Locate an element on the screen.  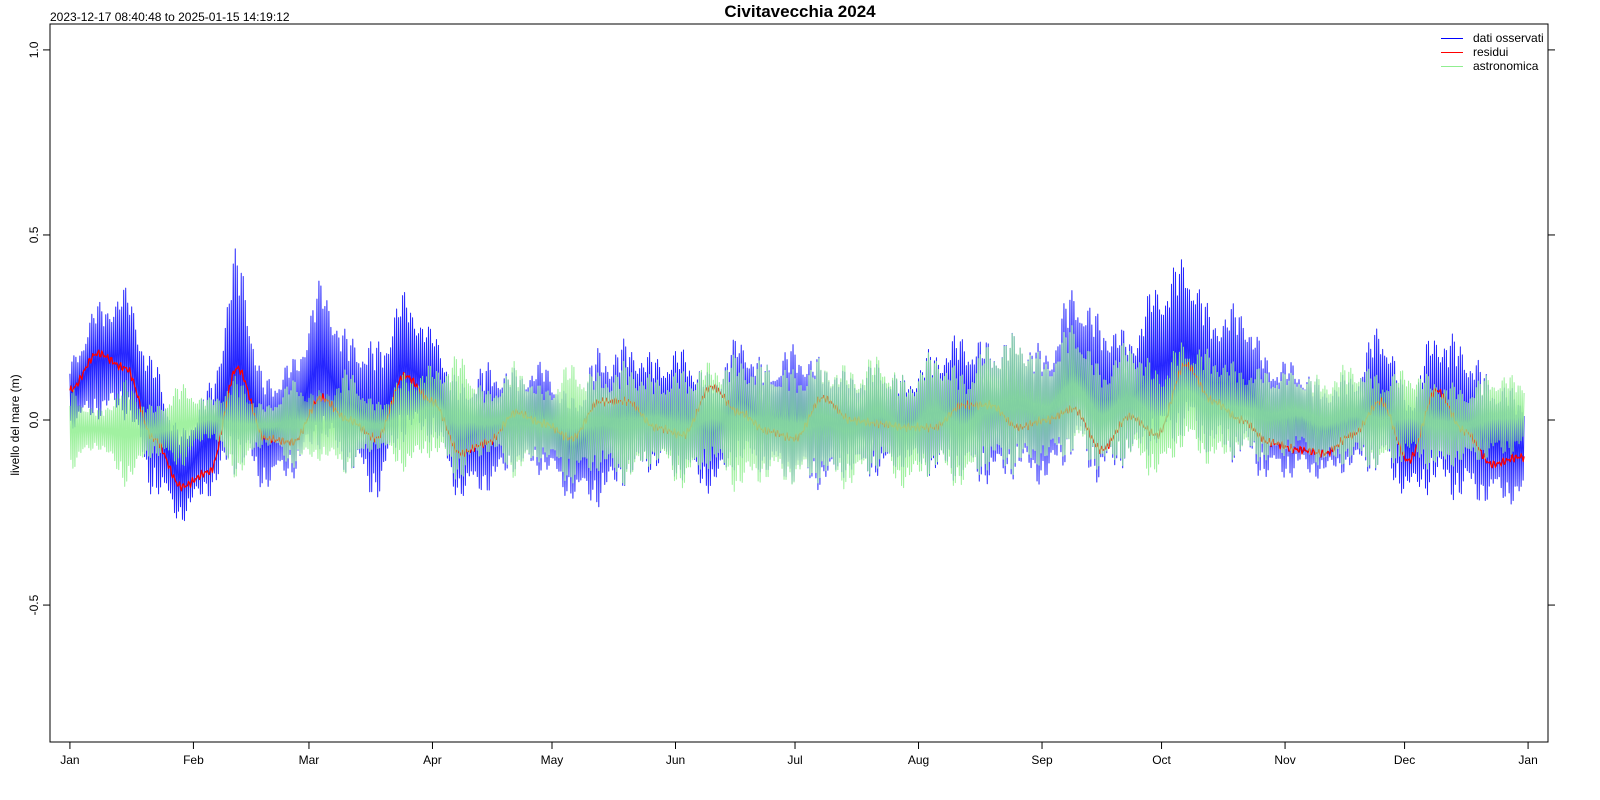
x-tick-label: Feb is located at coordinates (193, 760).